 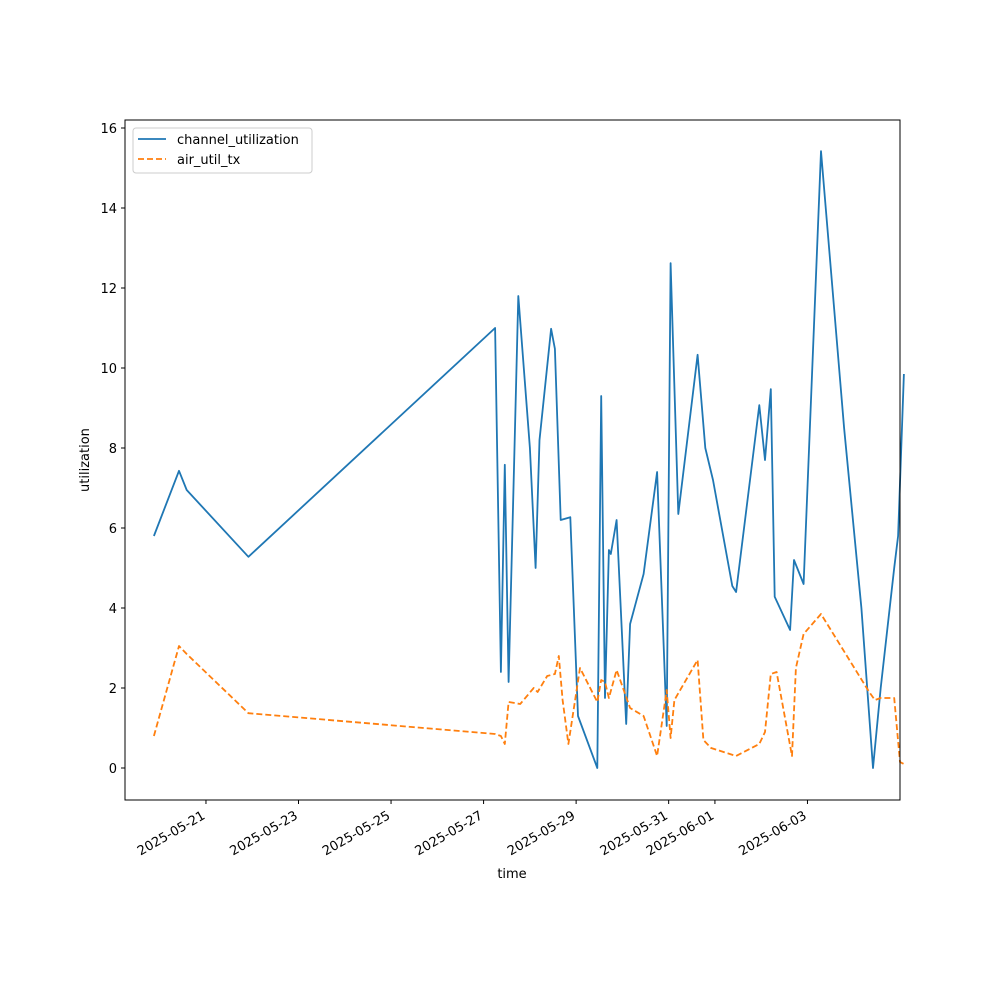 What do you see at coordinates (108, 369) in the screenshot?
I see `y-tick-label: 10` at bounding box center [108, 369].